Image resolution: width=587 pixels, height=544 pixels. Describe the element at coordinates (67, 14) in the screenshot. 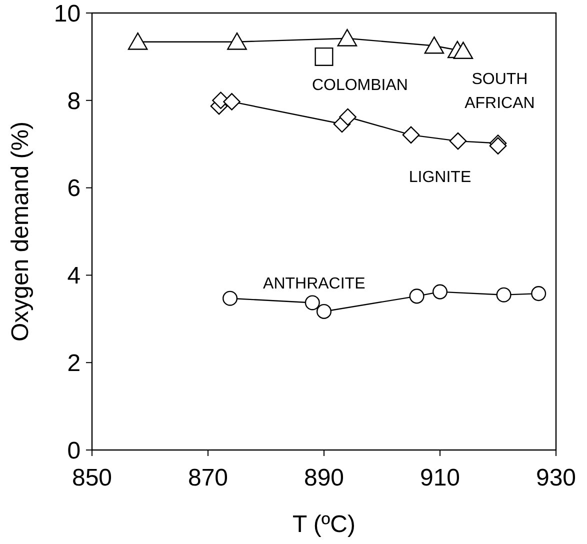

I see `y-tick-label: 10` at that location.